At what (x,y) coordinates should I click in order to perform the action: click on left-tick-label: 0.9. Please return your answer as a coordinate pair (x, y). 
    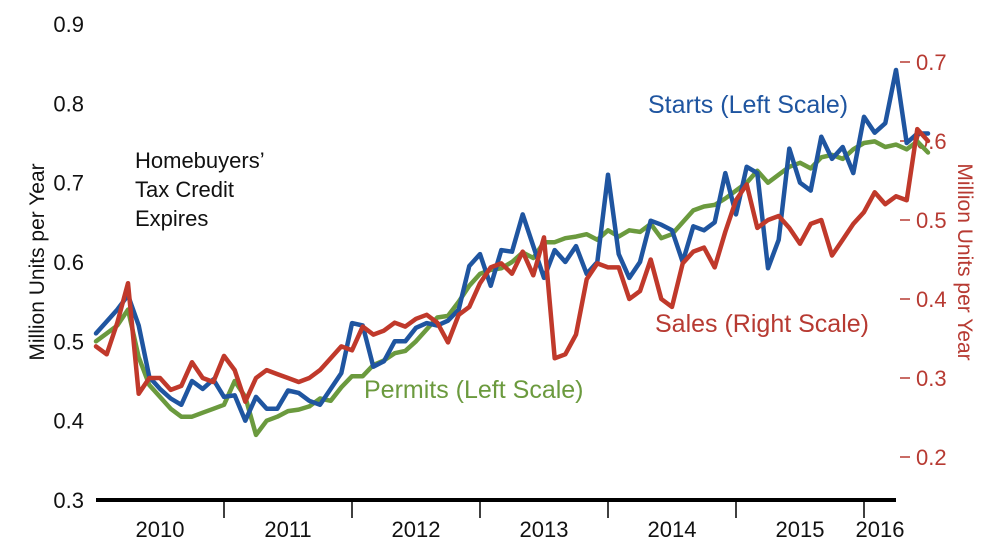
    Looking at the image, I should click on (68, 24).